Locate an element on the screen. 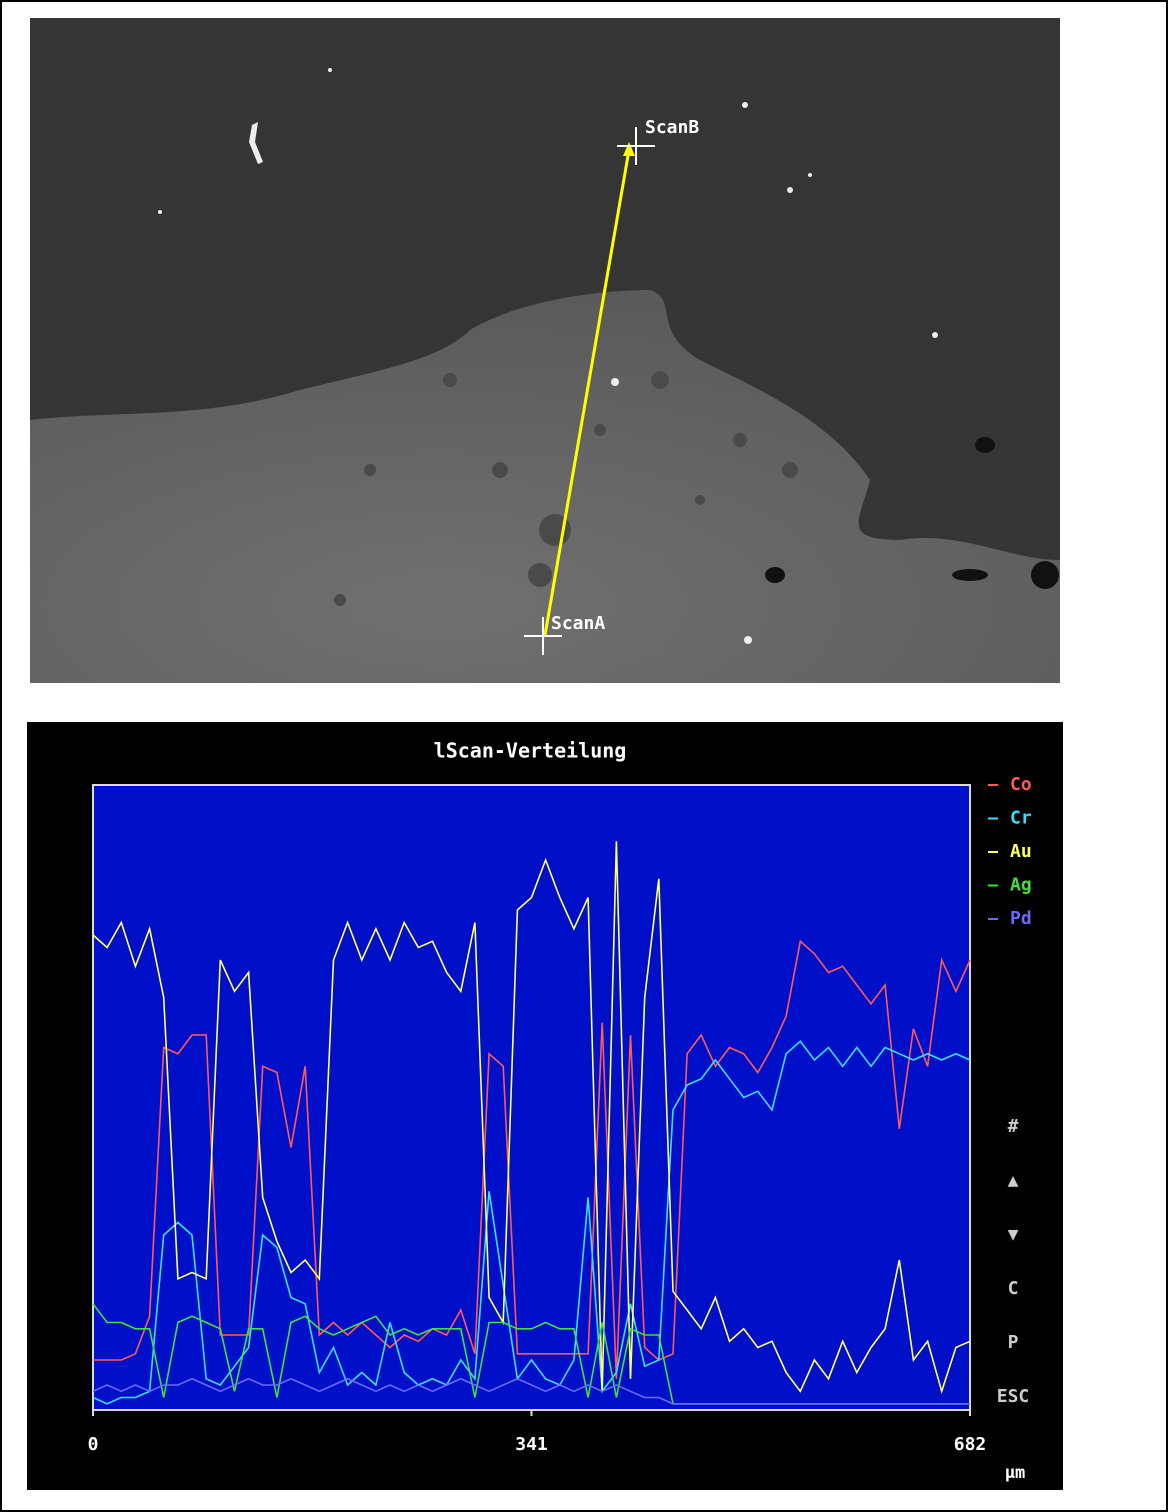 This screenshot has height=1512, width=1168. control-button: P is located at coordinates (1013, 1342).